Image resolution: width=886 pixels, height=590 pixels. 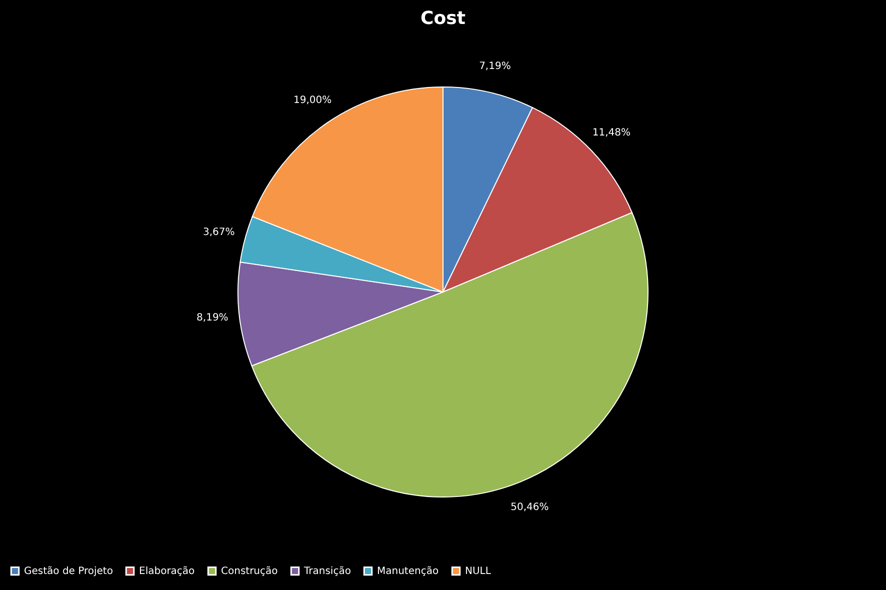 What do you see at coordinates (167, 572) in the screenshot?
I see `legend-label: Elaboração` at bounding box center [167, 572].